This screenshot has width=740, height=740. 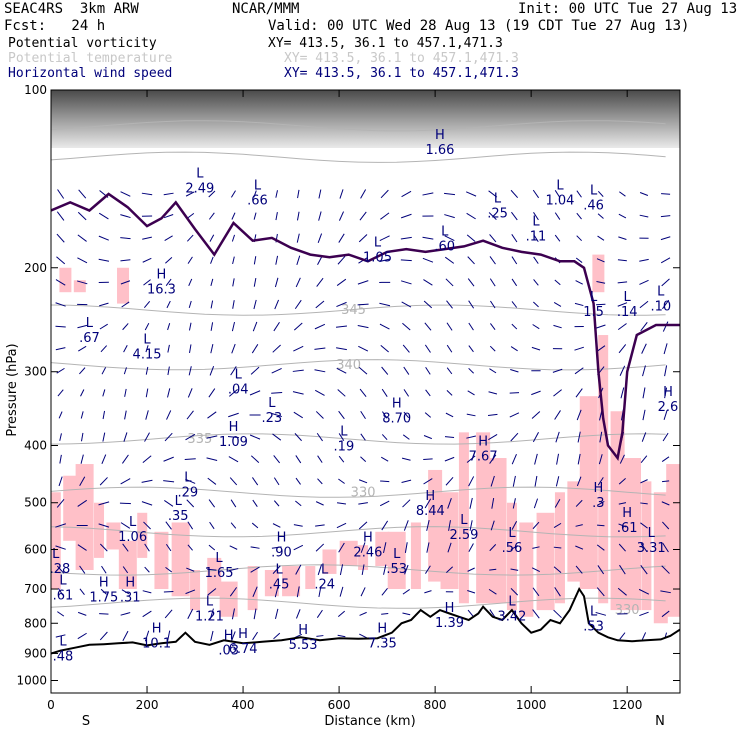 What do you see at coordinates (219, 573) in the screenshot?
I see `extremum-value: 1.65` at bounding box center [219, 573].